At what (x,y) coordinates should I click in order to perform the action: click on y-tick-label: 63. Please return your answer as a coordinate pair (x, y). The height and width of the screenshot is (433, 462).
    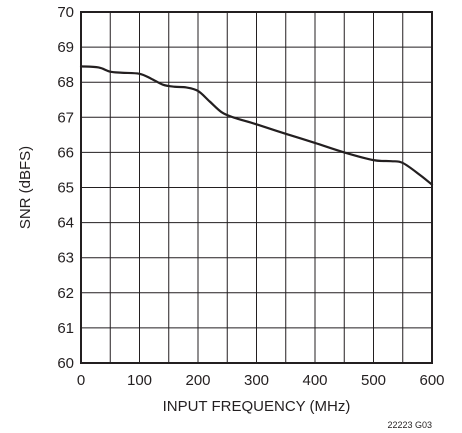
    Looking at the image, I should click on (65, 258).